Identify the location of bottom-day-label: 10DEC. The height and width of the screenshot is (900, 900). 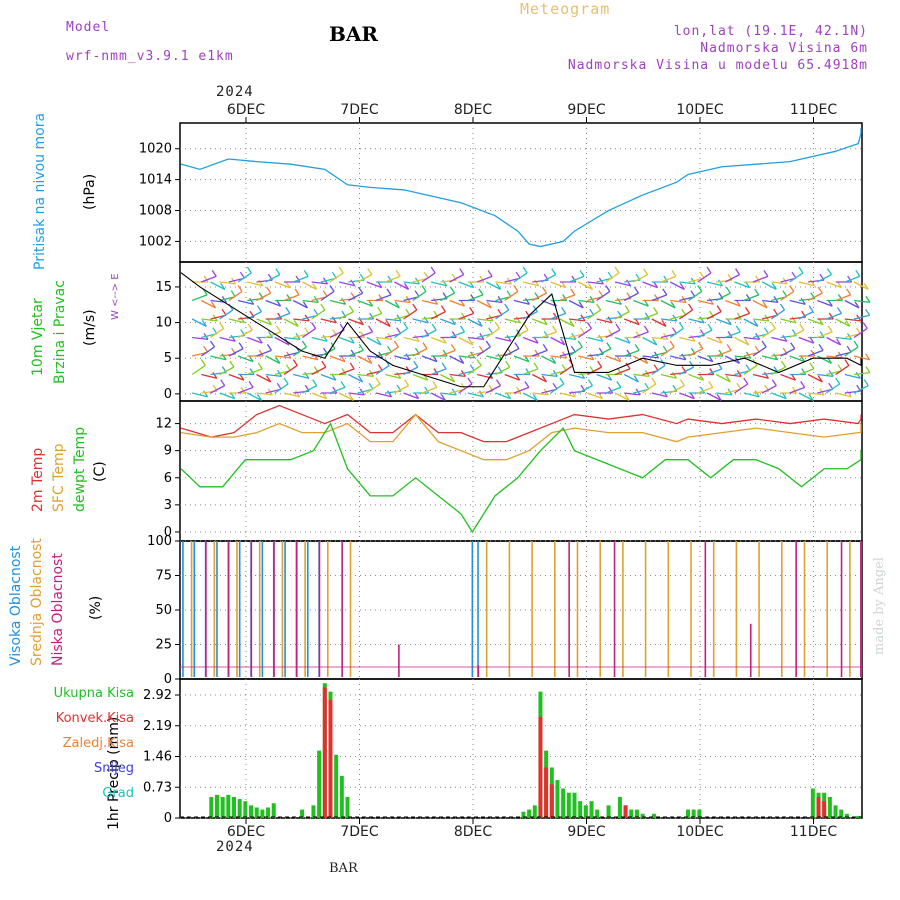
(699, 832).